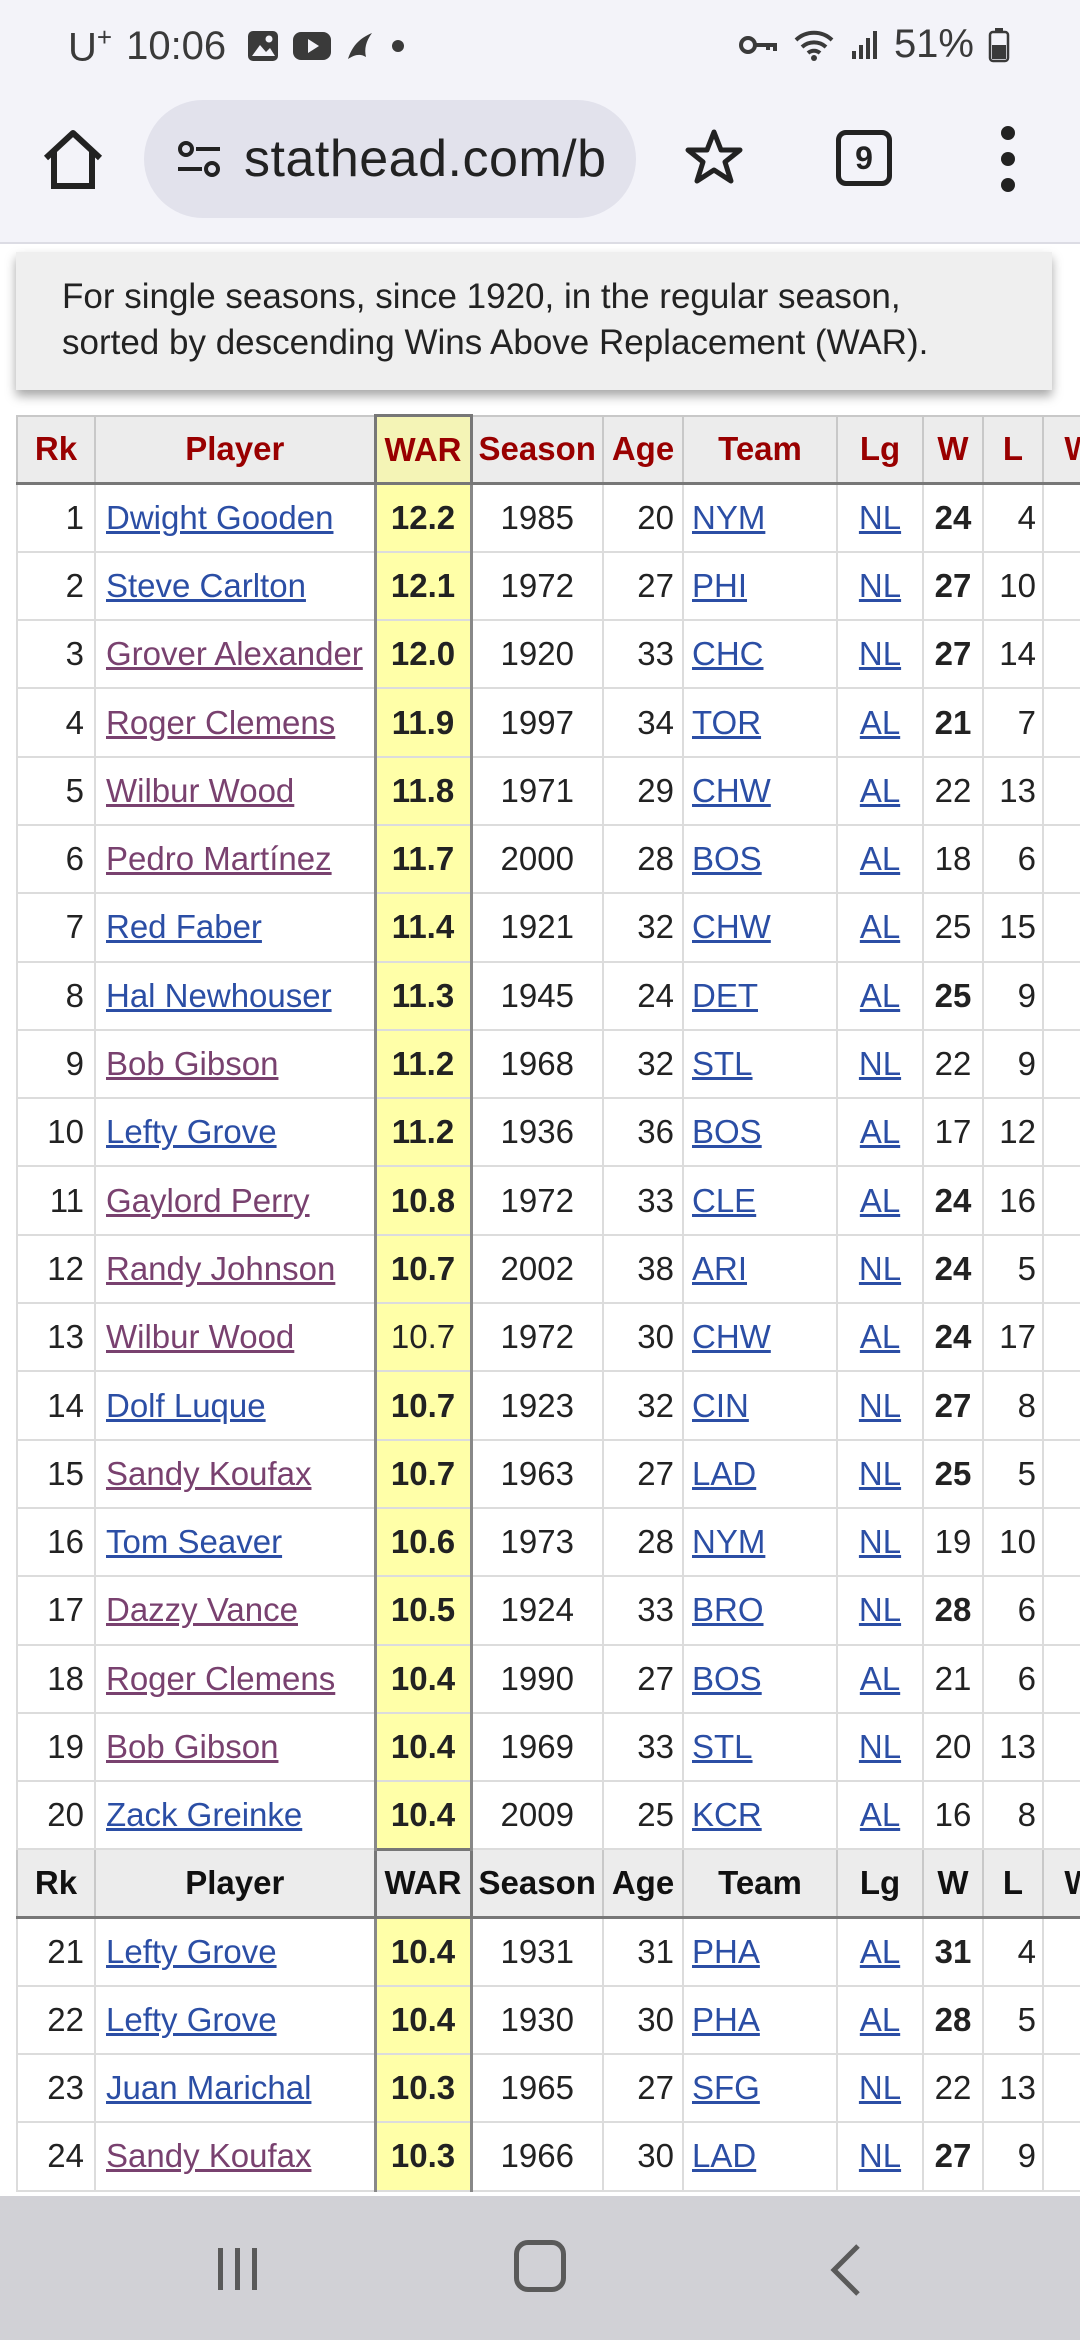  Describe the element at coordinates (208, 1200) in the screenshot. I see `player-link: Gaylord Perry` at that location.